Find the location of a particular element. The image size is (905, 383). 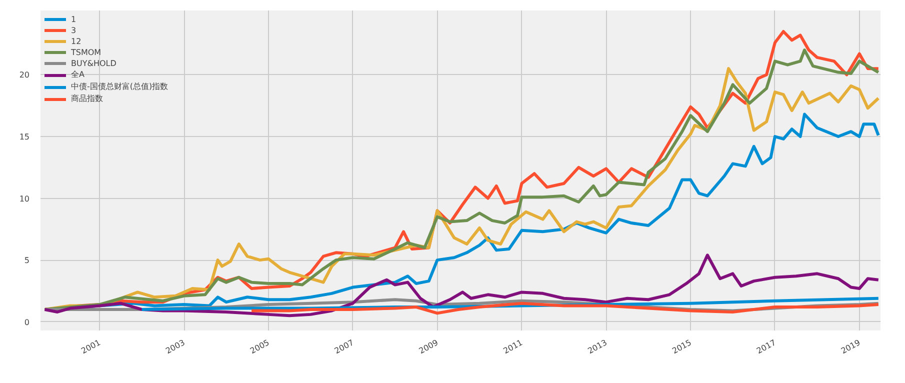

legend-label: BUY&HOLD is located at coordinates (93, 63).